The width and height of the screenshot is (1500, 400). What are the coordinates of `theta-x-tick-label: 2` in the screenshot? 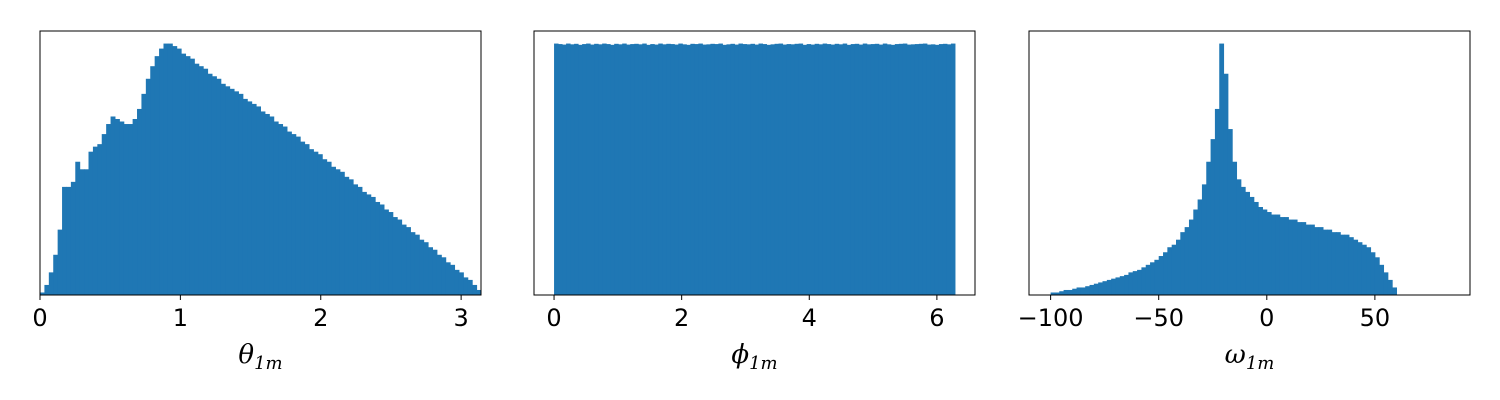 It's located at (320, 318).